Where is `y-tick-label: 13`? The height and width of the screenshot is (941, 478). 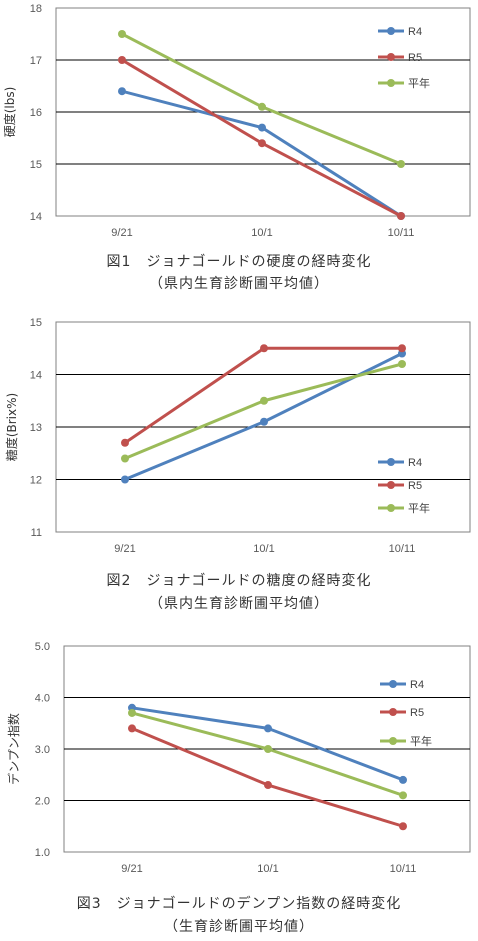
y-tick-label: 13 is located at coordinates (36, 428).